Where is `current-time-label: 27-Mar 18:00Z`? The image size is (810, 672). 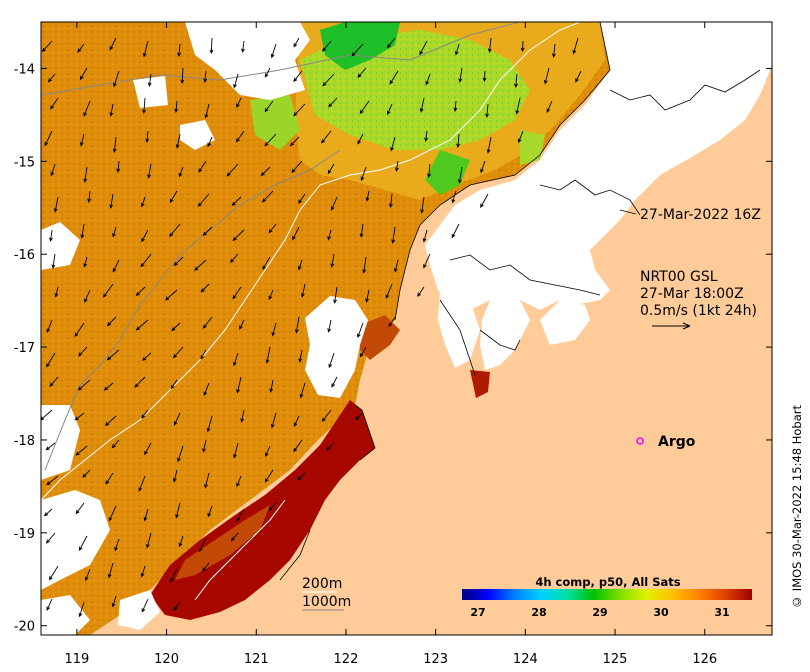 current-time-label: 27-Mar 18:00Z is located at coordinates (692, 294).